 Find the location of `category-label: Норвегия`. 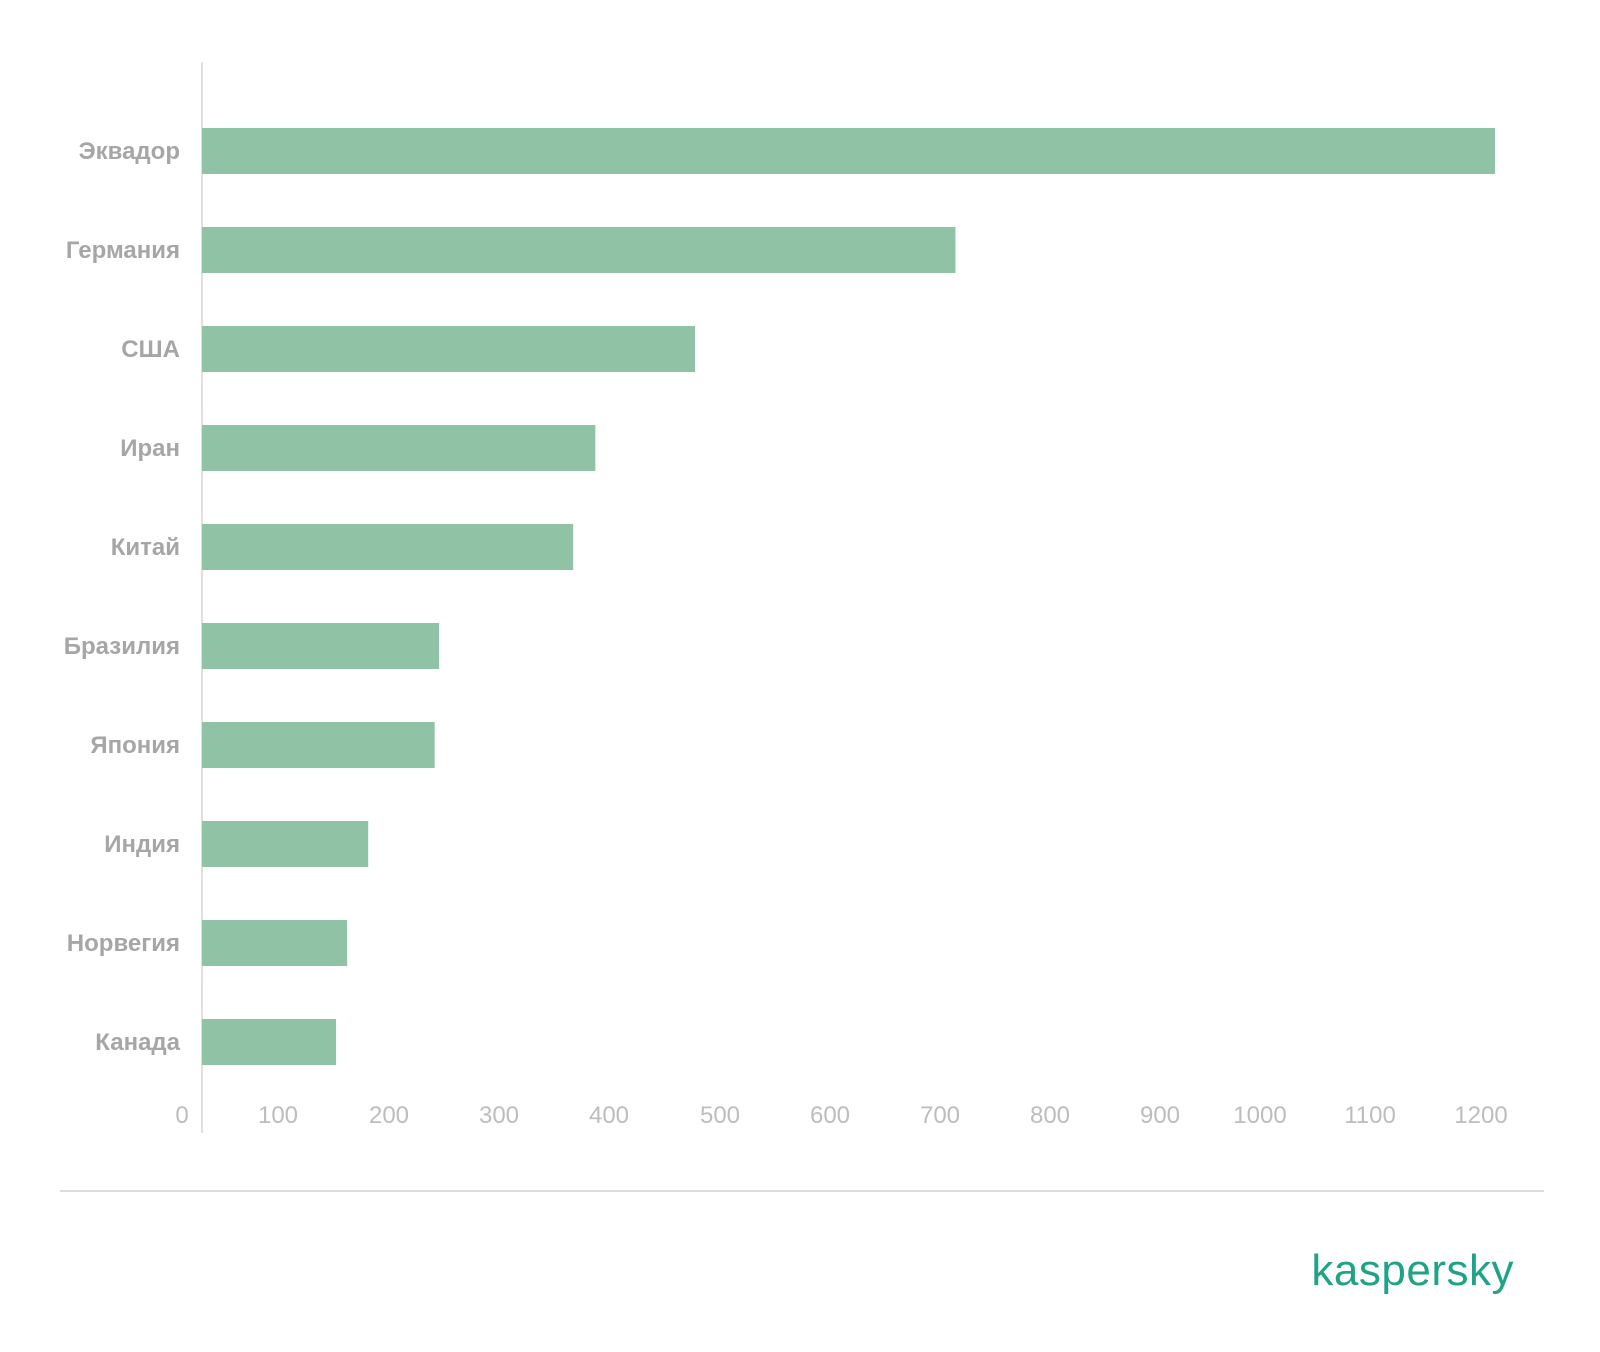

category-label: Норвегия is located at coordinates (123, 943).